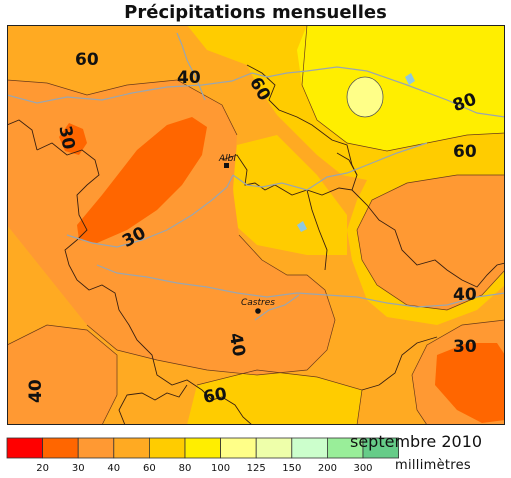 The width and height of the screenshot is (511, 478). Describe the element at coordinates (380, 448) in the screenshot. I see `legend-swatch-gt300` at that location.